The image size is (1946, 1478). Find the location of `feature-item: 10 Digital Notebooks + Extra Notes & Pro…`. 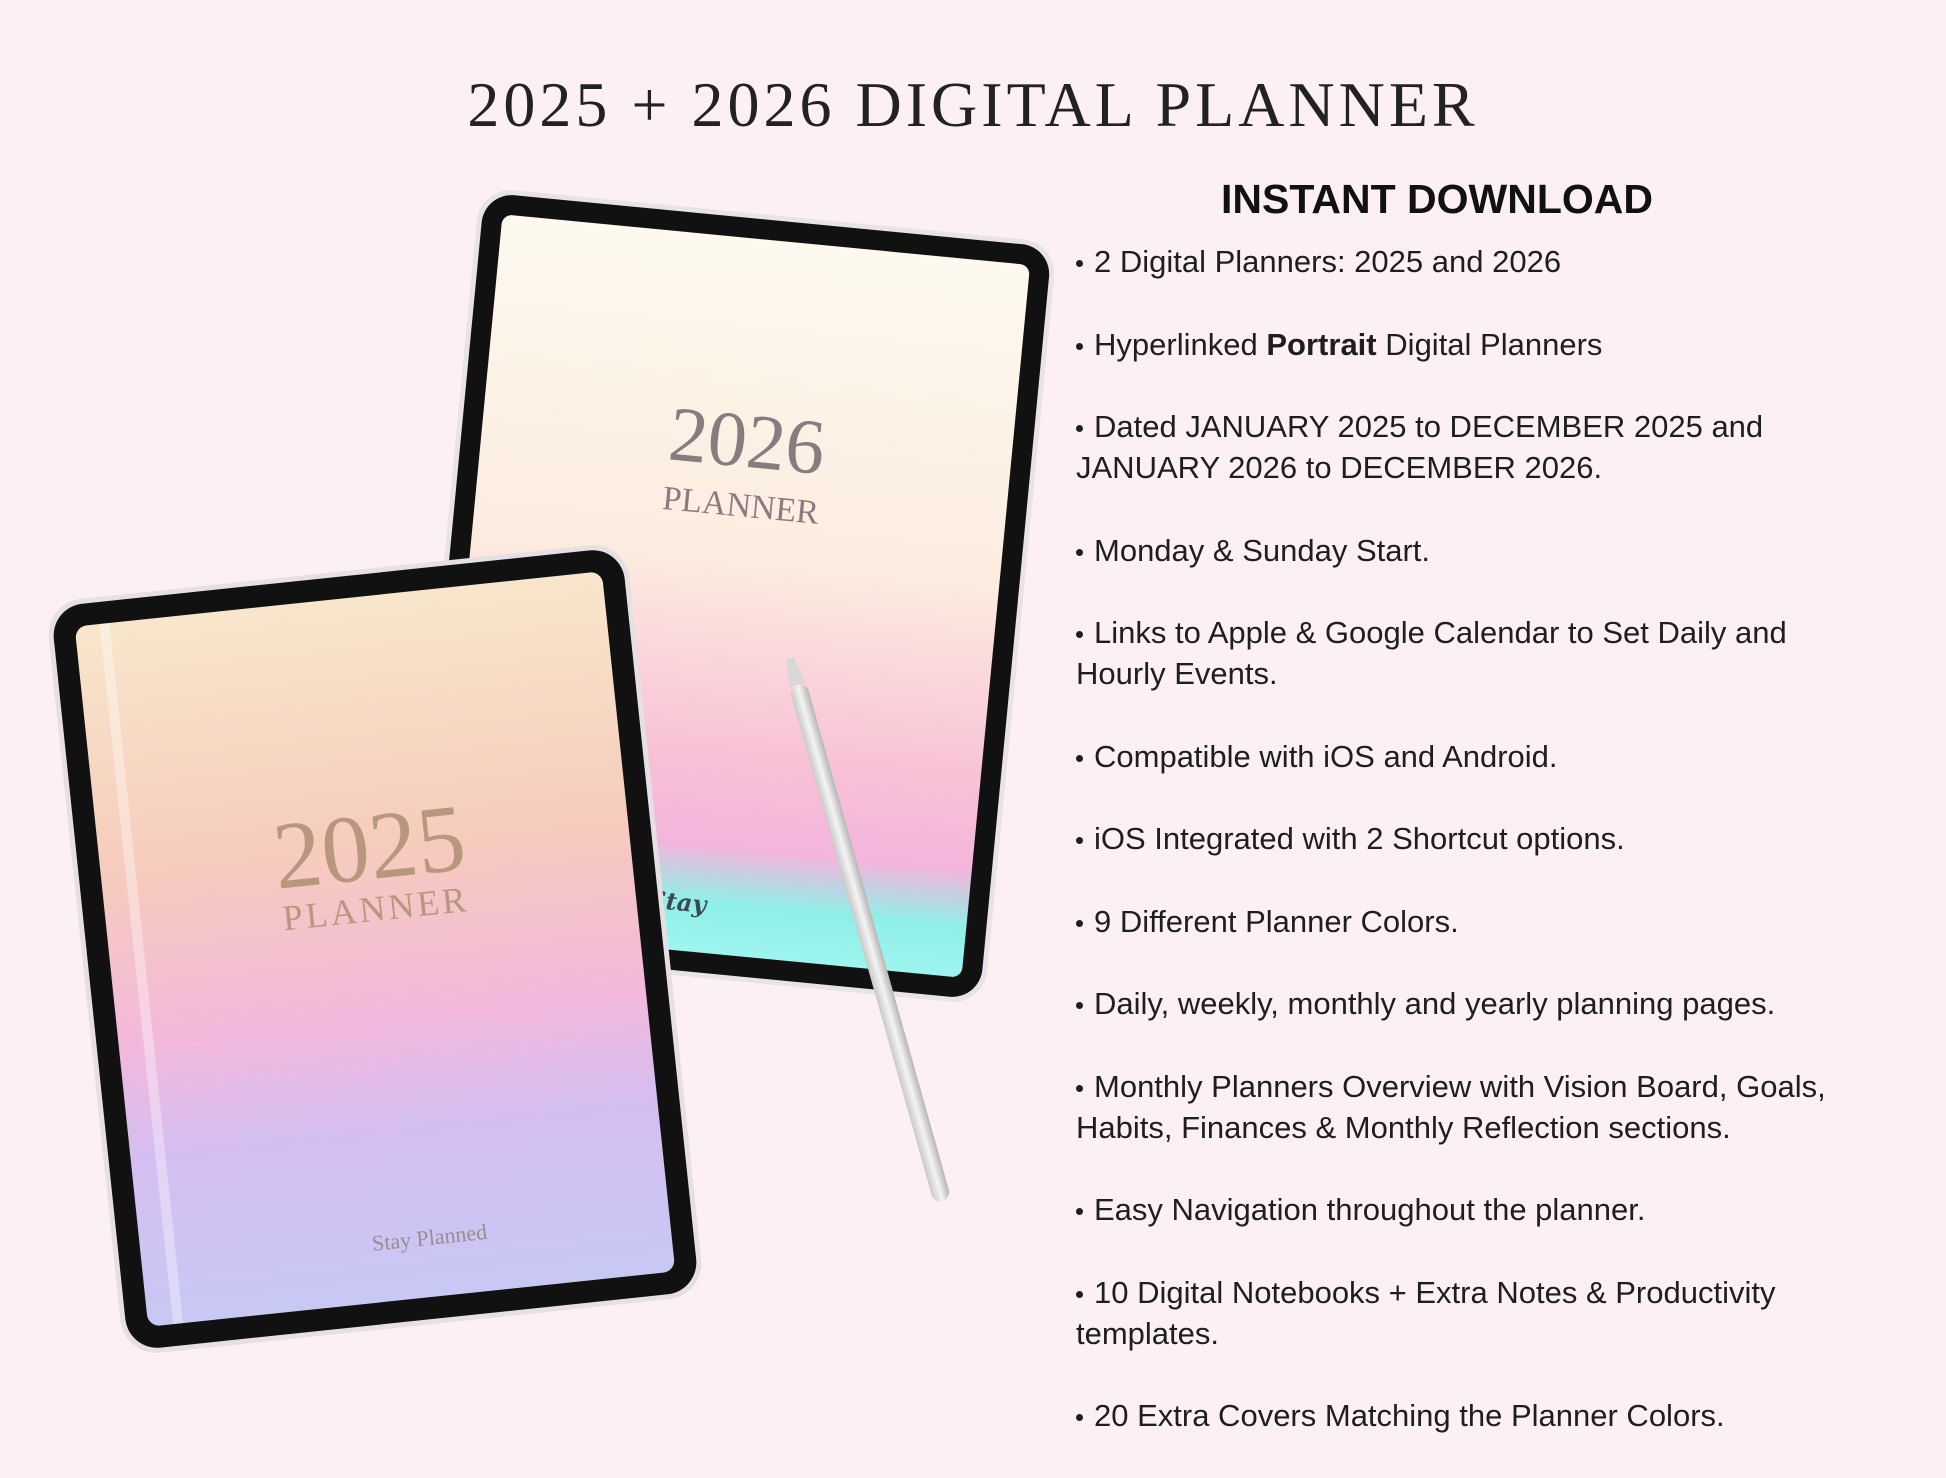

feature-item: 10 Digital Notebooks + Extra Notes & Pro… is located at coordinates (1451, 1313).